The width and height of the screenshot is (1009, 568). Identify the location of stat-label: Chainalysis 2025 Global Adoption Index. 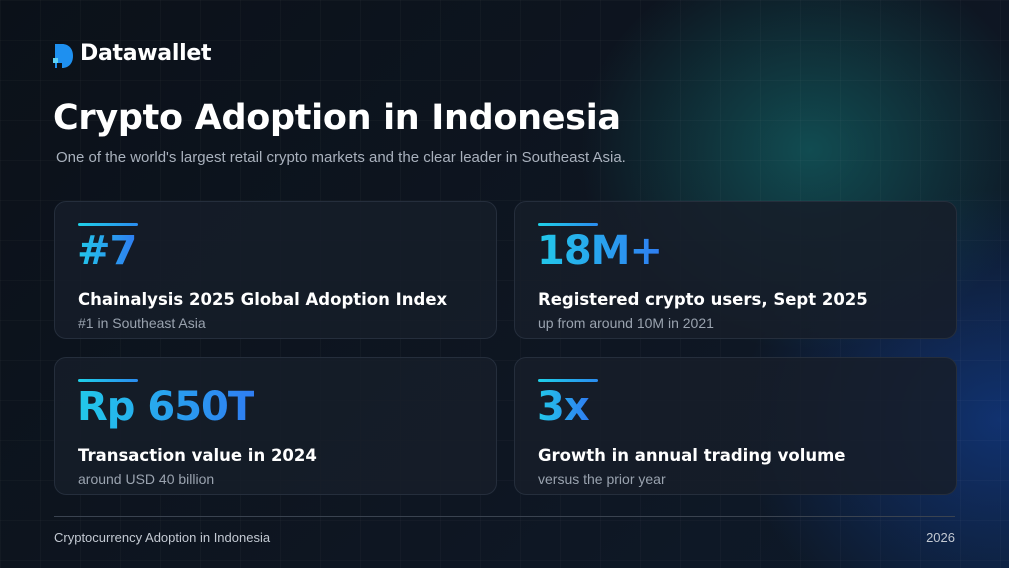
(263, 299).